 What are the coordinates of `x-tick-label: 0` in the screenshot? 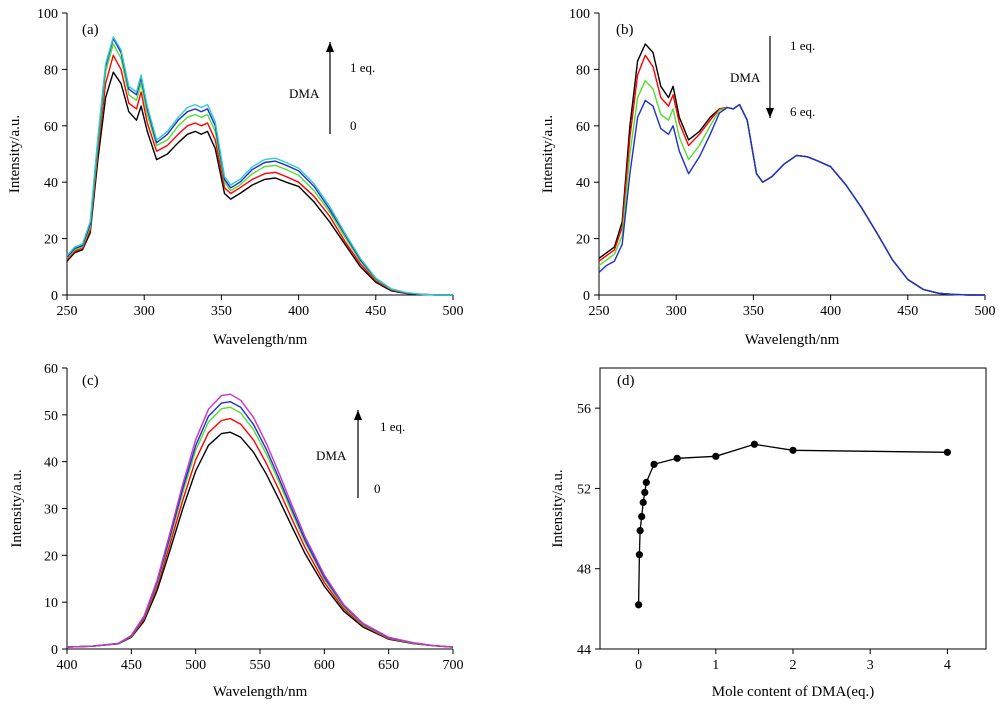 It's located at (638, 665).